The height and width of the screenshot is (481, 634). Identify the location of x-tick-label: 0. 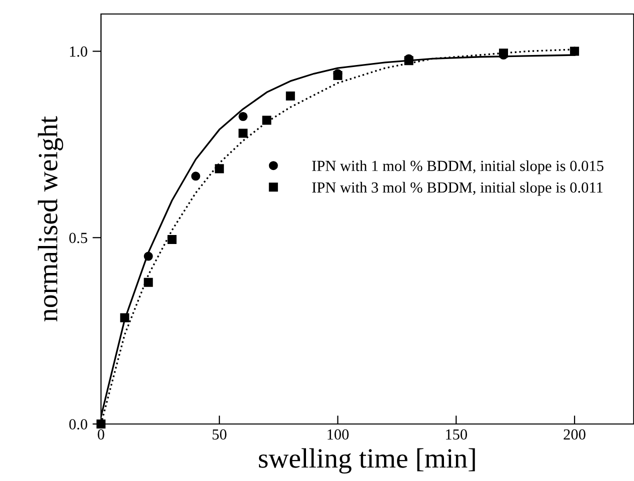
(101, 434).